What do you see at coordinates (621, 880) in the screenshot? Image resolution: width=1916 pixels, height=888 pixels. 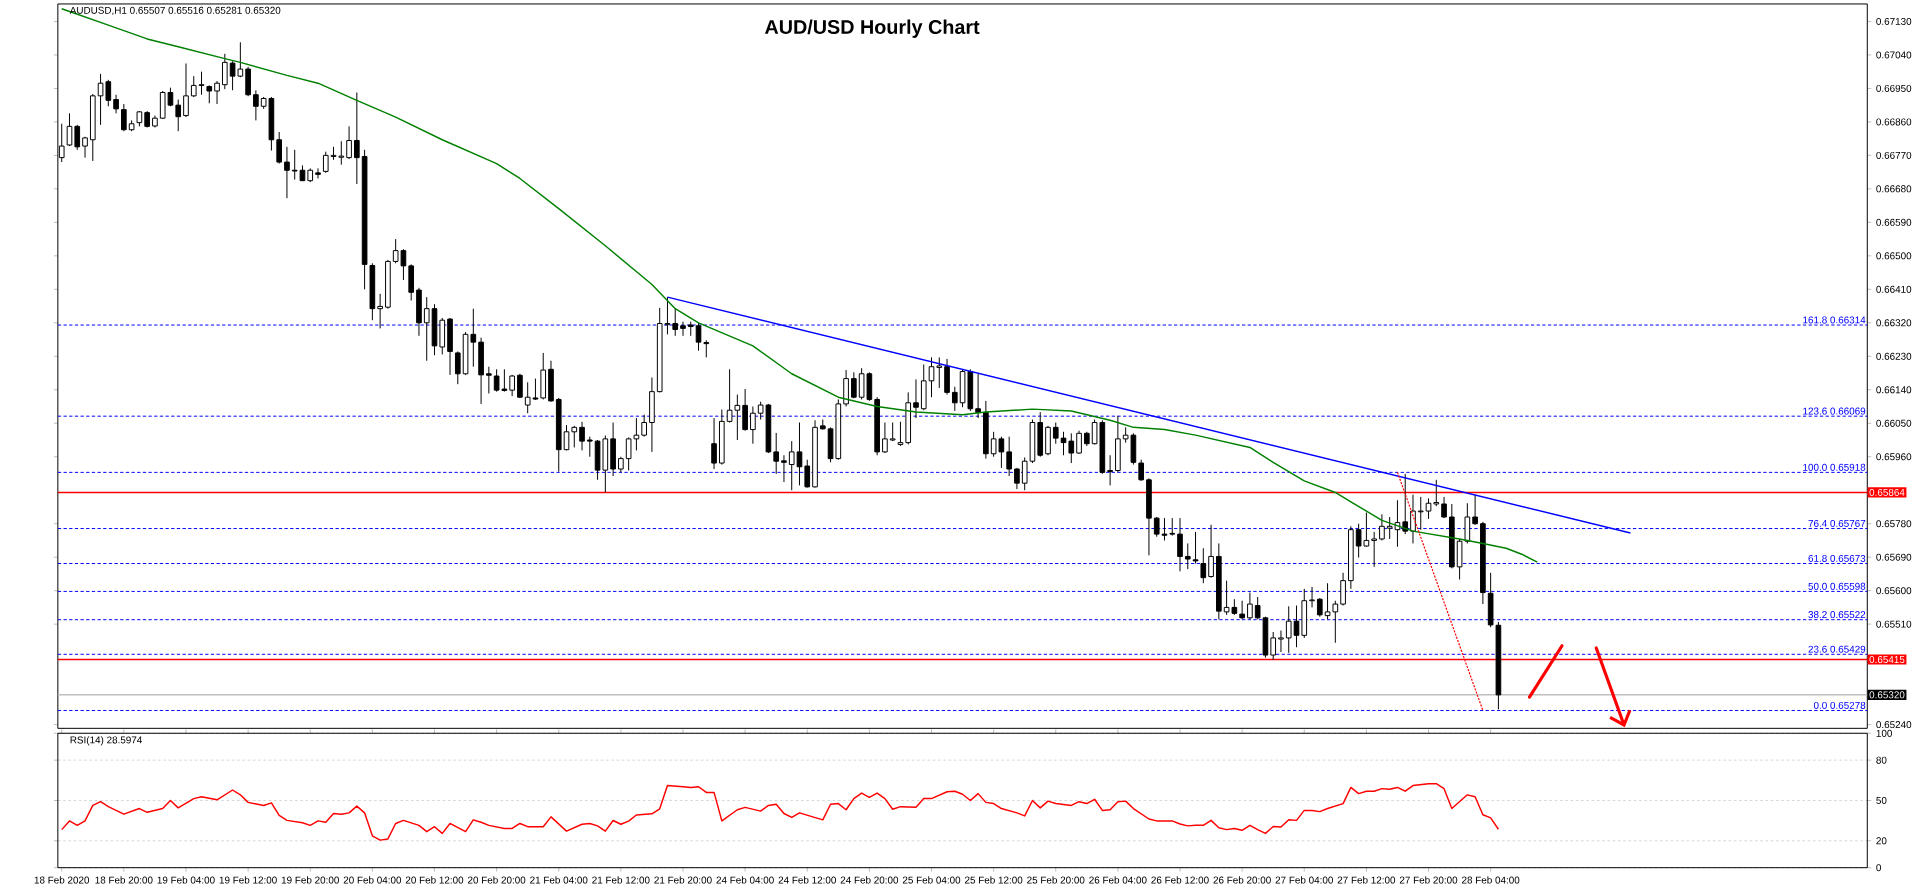 I see `x-tick-label: 21 Feb 12:00` at bounding box center [621, 880].